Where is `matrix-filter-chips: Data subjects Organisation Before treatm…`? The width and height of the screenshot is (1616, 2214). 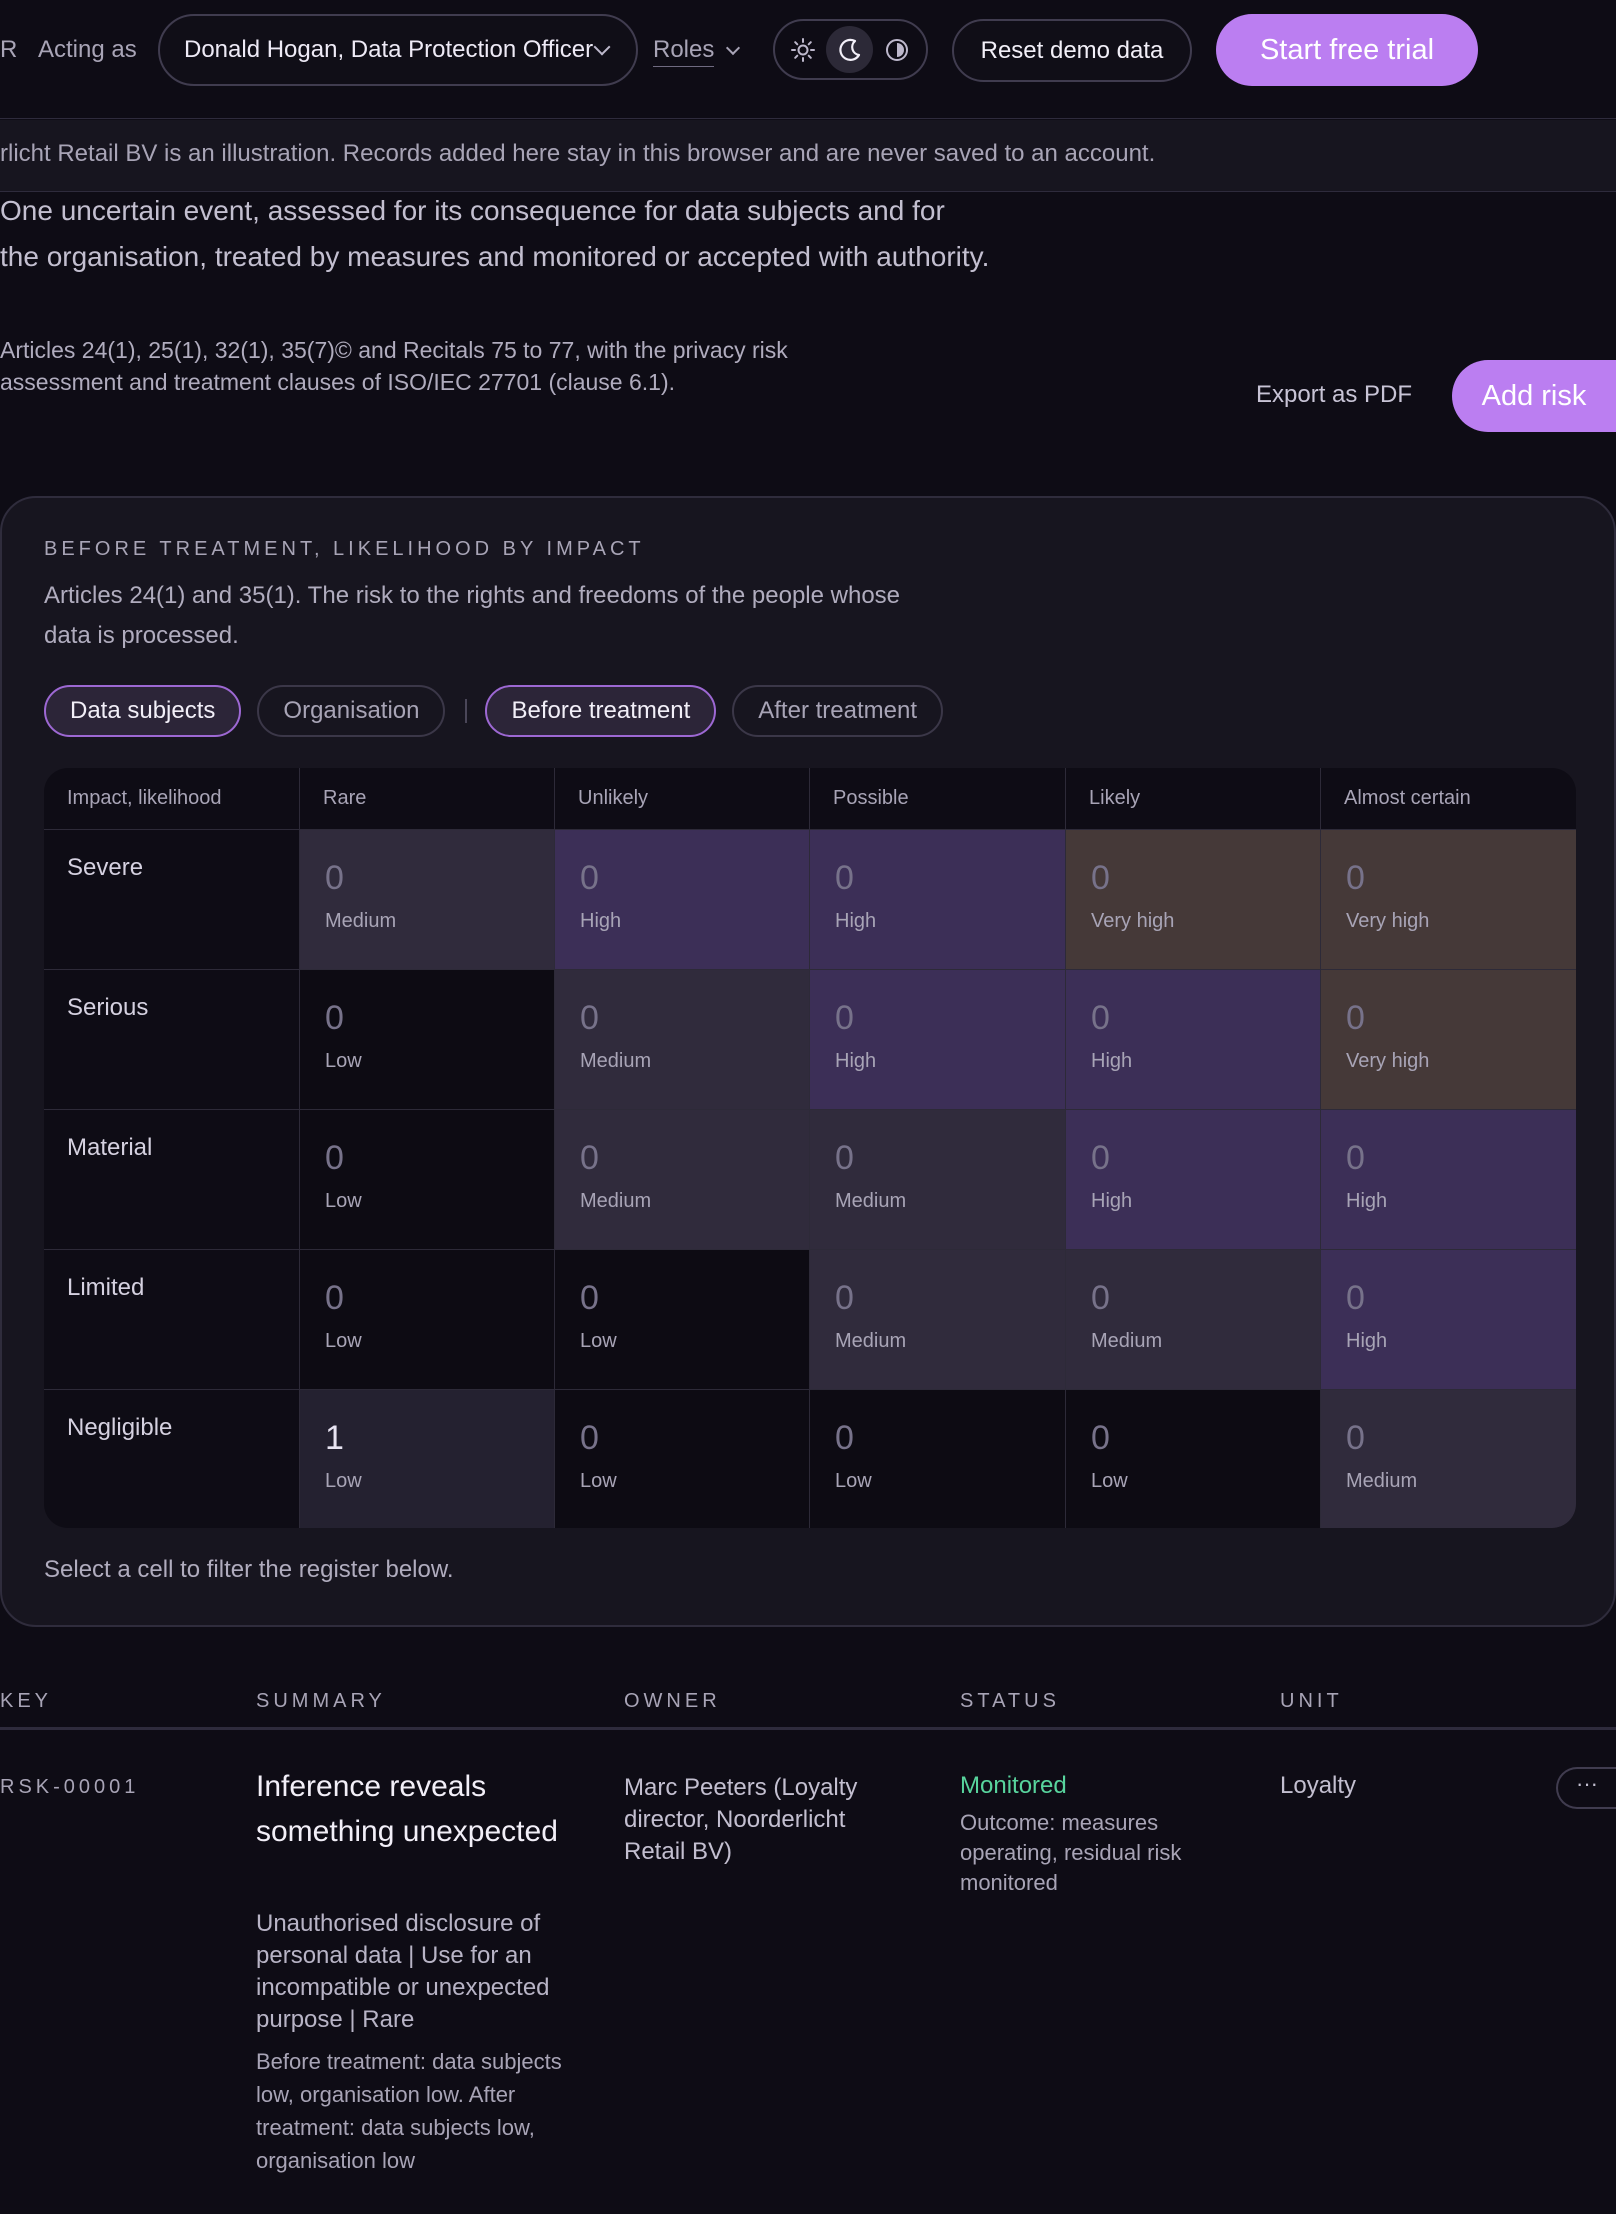
matrix-filter-chips: Data subjects Organisation Before treatm… is located at coordinates (501, 711).